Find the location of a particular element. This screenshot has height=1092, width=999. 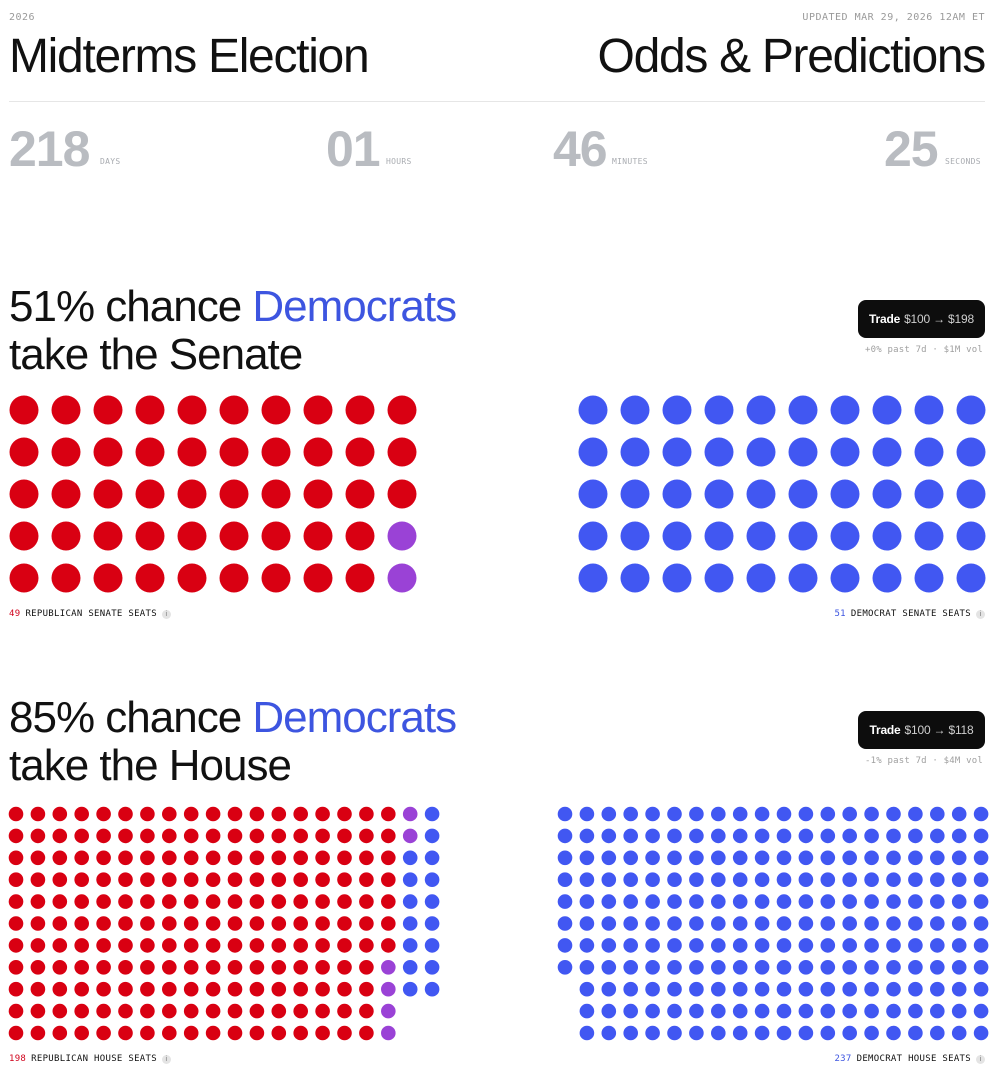

house-trade-button: Trade $100 → $118 is located at coordinates (921, 730).